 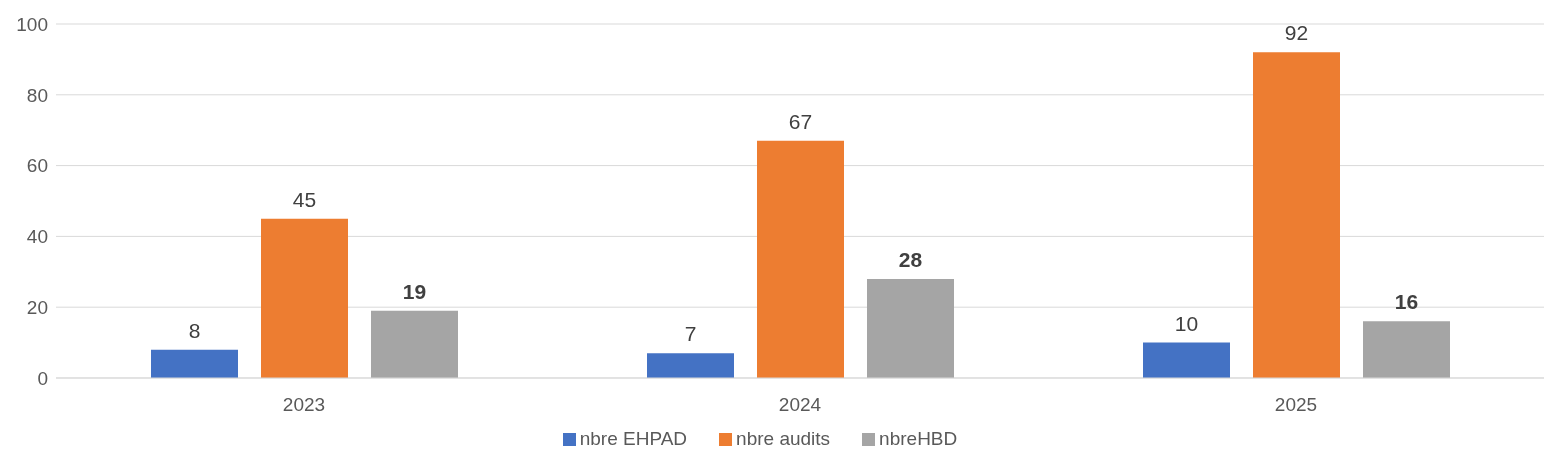 I want to click on data-label: 16, so click(x=1406, y=302).